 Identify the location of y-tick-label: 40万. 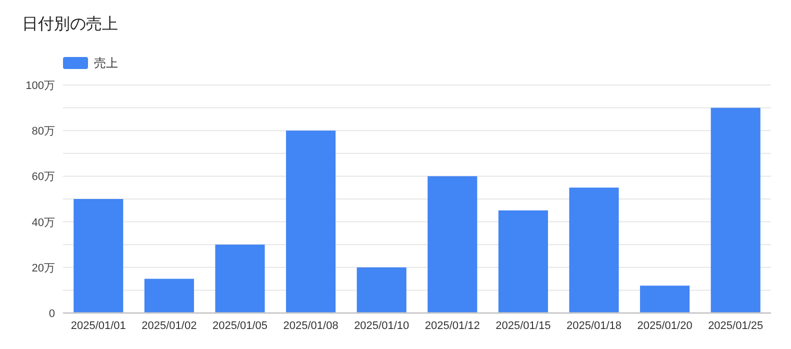
(43, 222).